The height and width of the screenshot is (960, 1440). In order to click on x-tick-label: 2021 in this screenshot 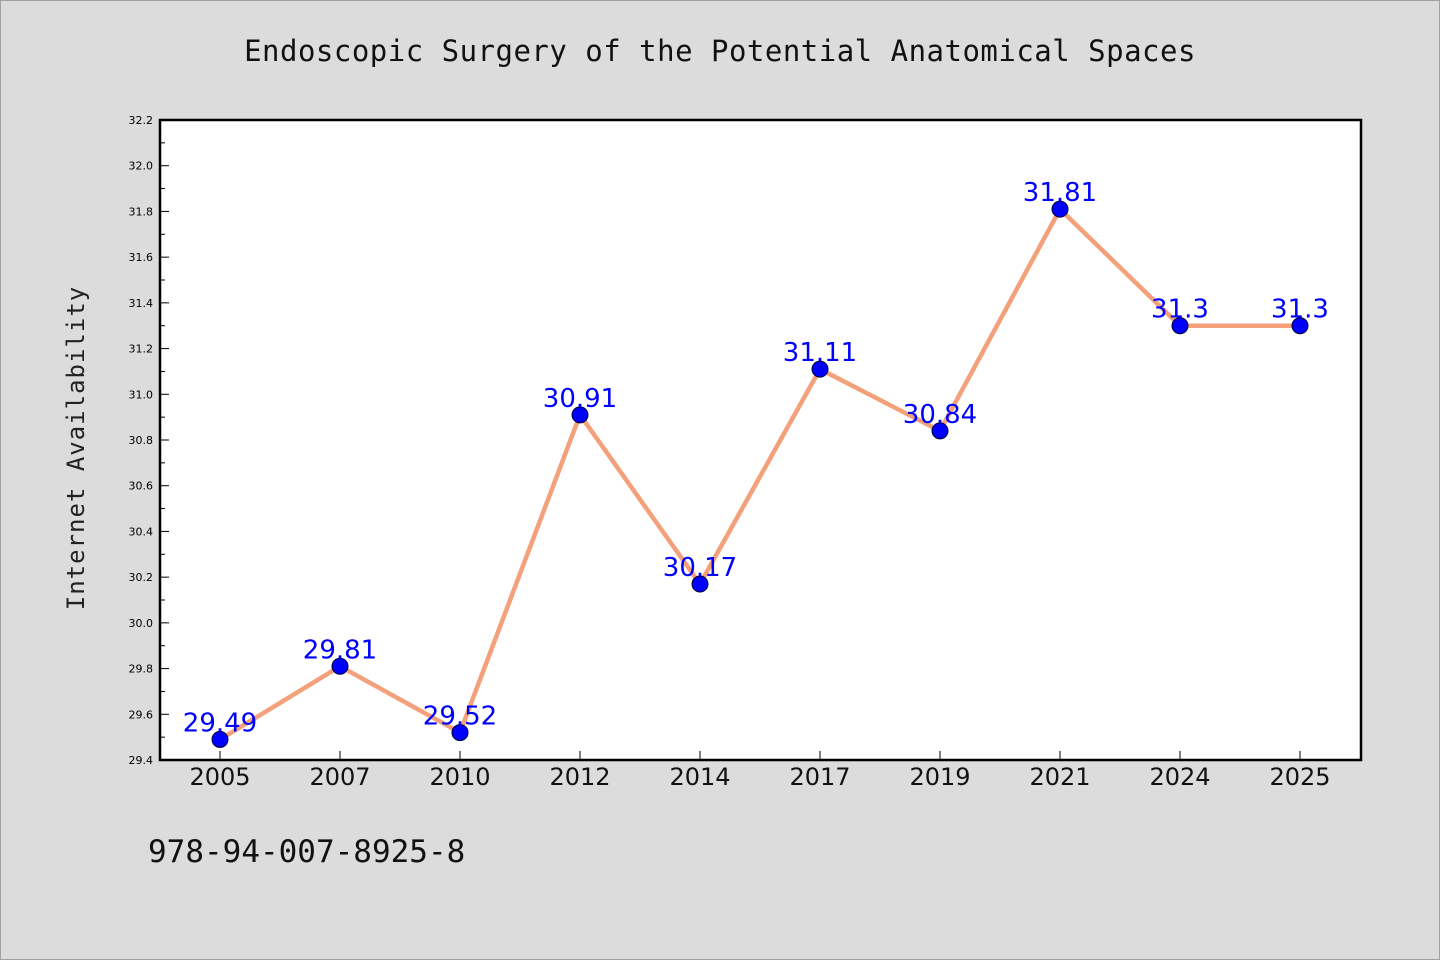, I will do `click(1059, 777)`.